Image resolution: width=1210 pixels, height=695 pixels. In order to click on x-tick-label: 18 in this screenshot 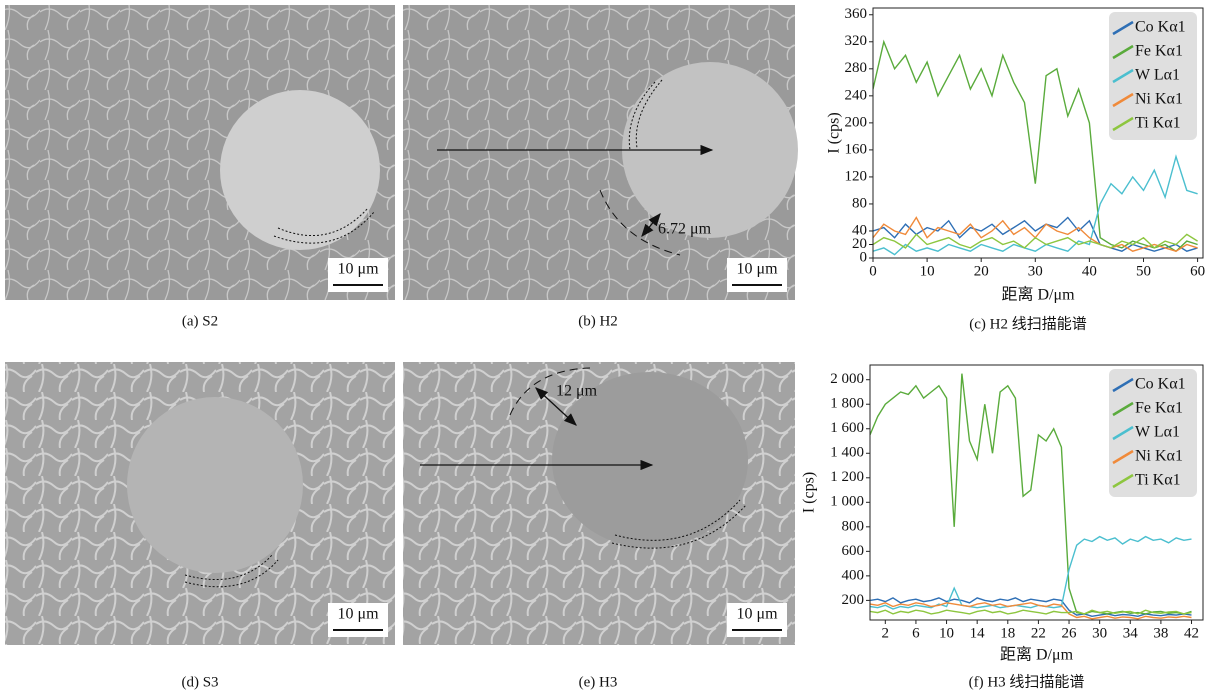, I will do `click(1007, 633)`.